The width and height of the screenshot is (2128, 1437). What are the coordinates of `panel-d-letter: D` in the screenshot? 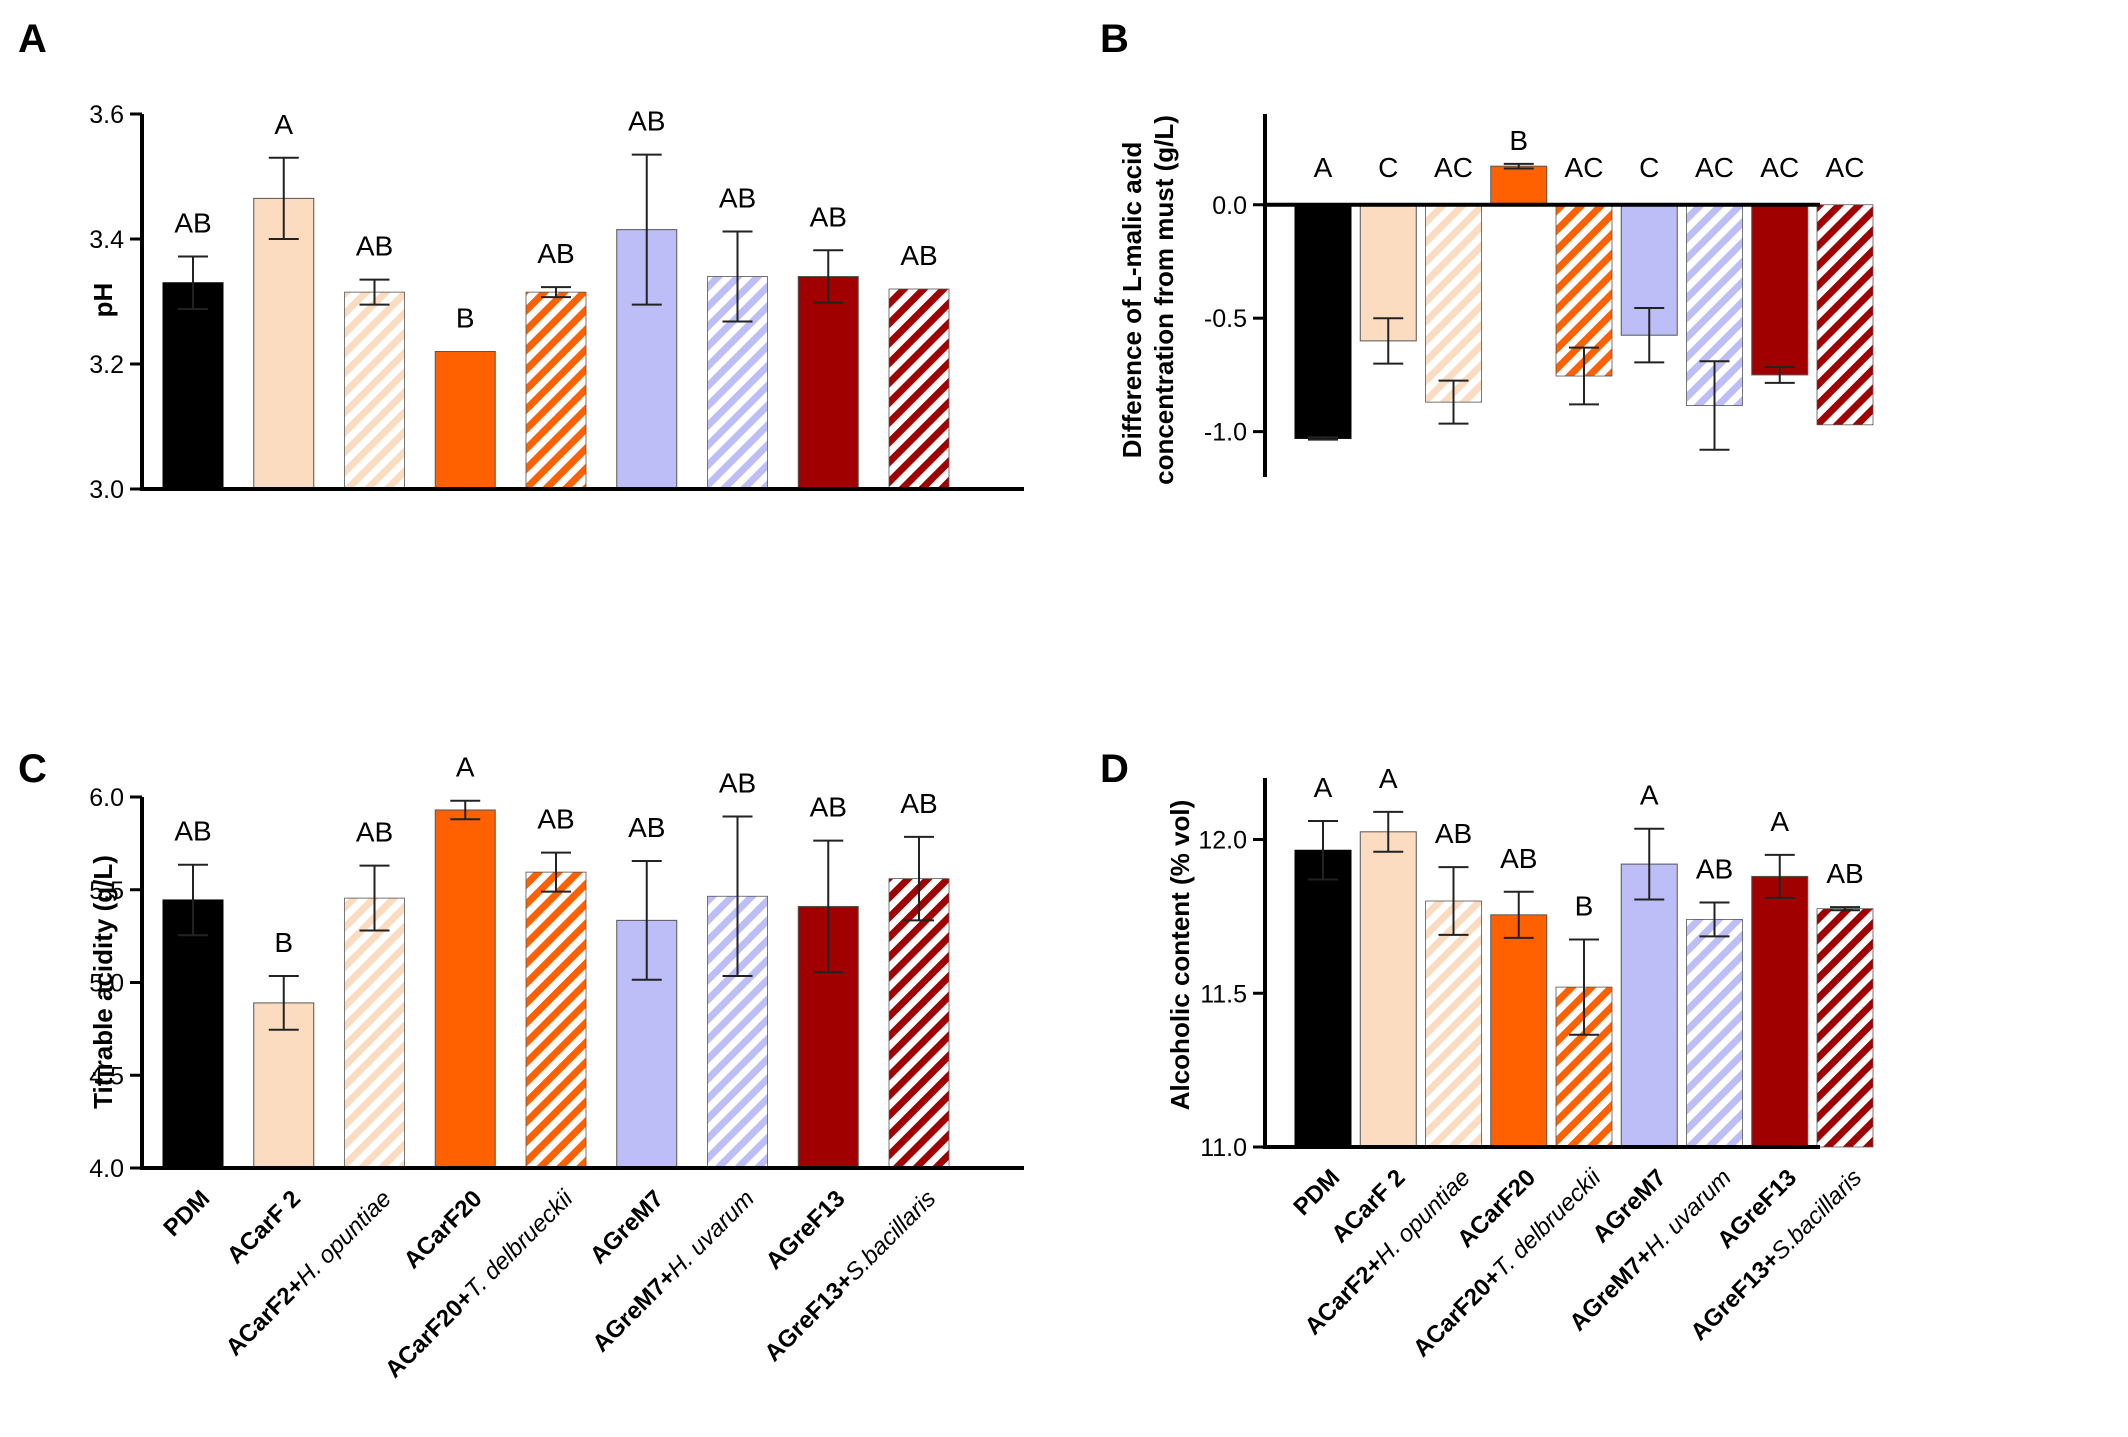 It's located at (1114, 769).